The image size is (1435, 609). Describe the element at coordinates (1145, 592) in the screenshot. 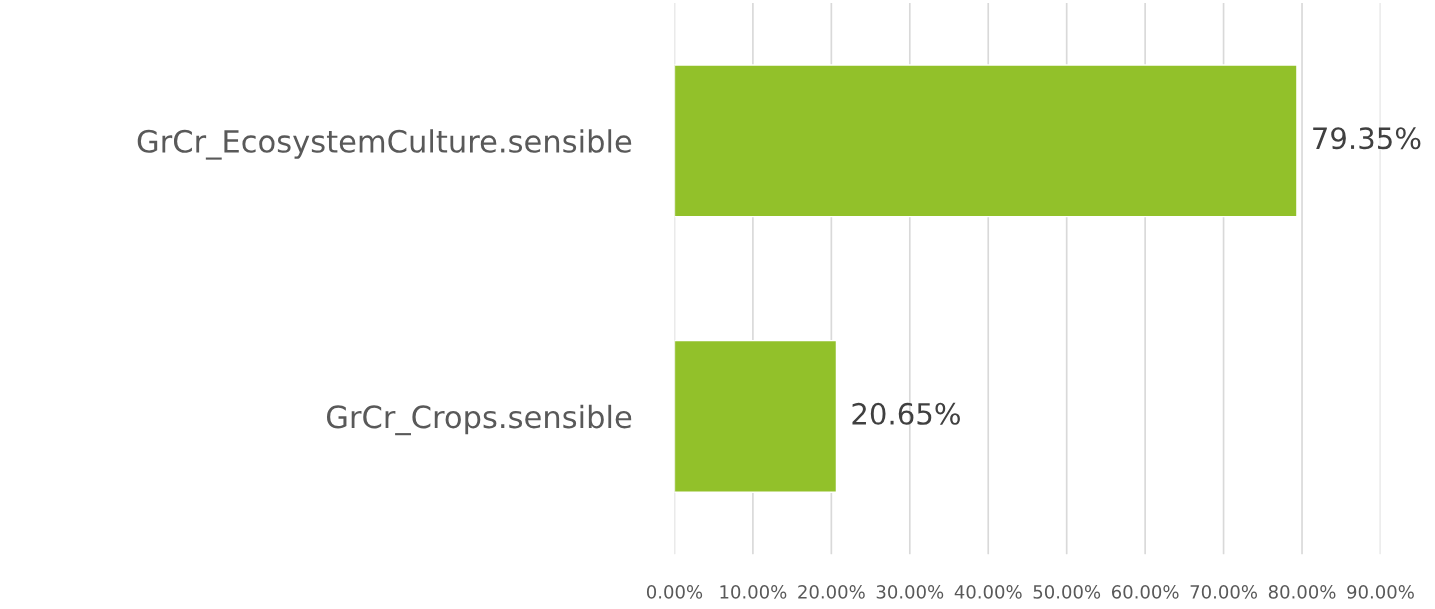

I see `x-tick-label: 60.00%` at that location.